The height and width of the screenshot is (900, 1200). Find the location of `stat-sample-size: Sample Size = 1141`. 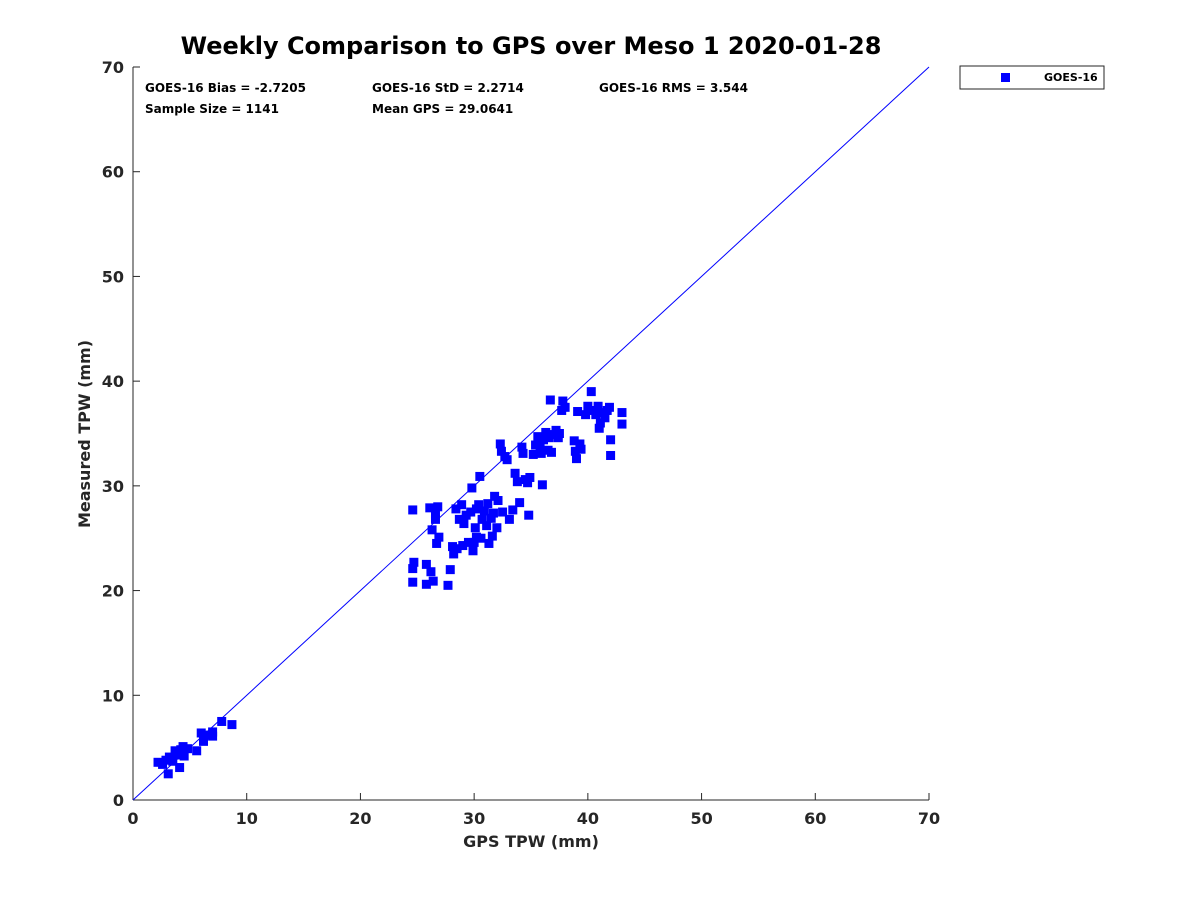

stat-sample-size: Sample Size = 1141 is located at coordinates (212, 109).